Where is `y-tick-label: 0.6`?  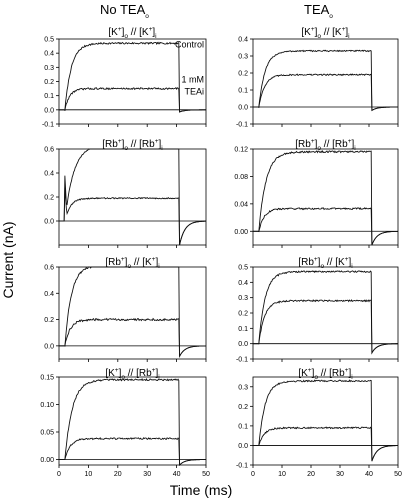 y-tick-label: 0.6 is located at coordinates (49, 268).